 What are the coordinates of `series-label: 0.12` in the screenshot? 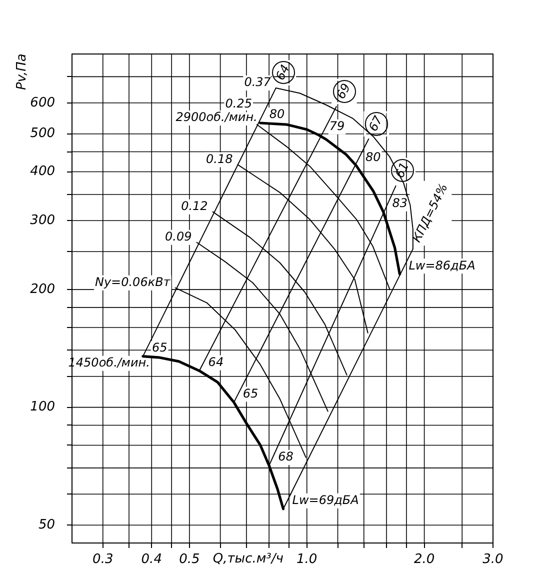 It's located at (194, 205).